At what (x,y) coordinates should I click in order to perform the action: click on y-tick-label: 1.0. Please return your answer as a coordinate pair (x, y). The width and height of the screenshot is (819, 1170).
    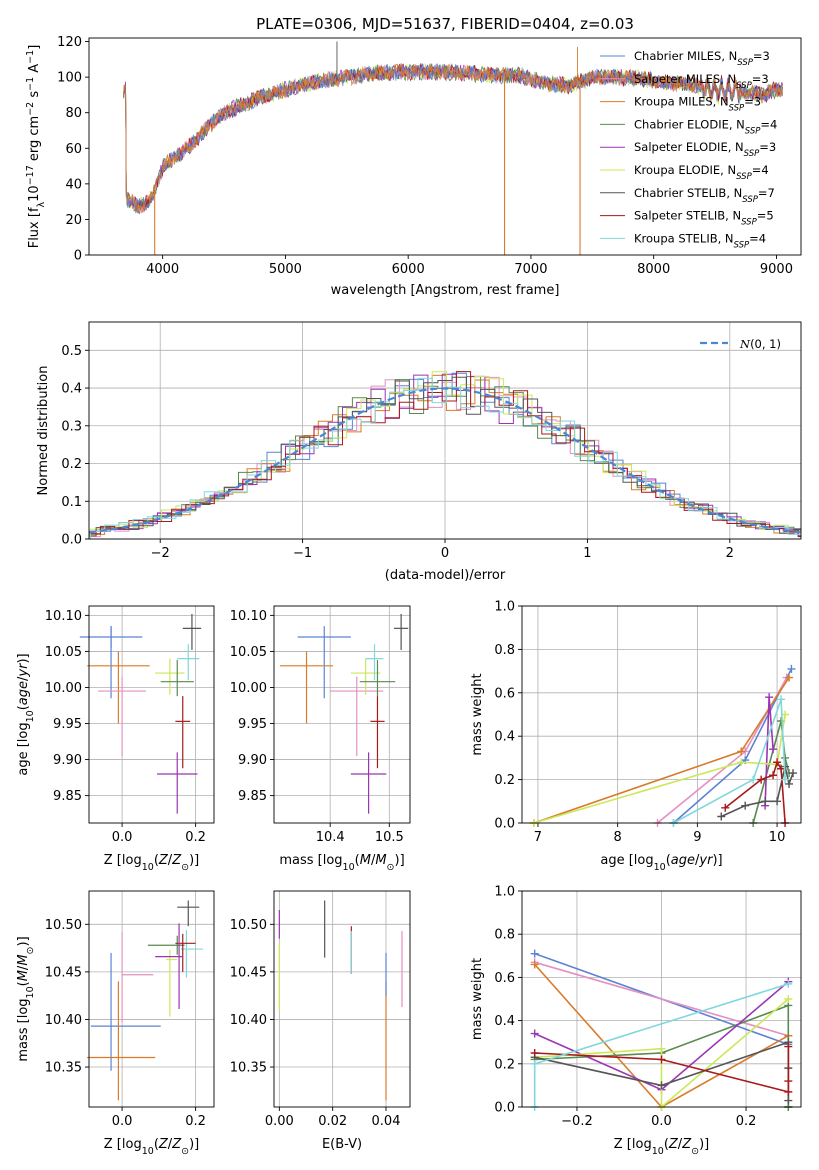
    Looking at the image, I should click on (504, 892).